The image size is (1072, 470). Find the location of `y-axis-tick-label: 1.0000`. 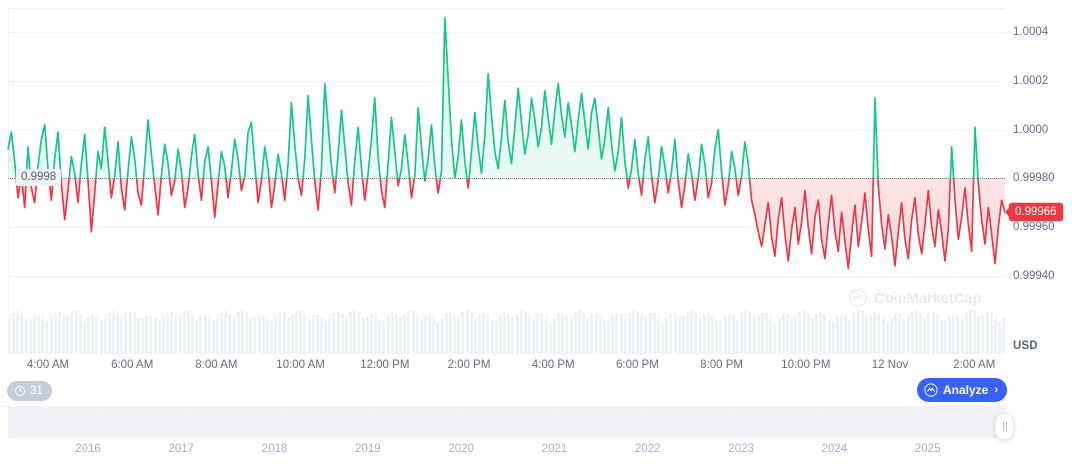

y-axis-tick-label: 1.0000 is located at coordinates (1031, 129).